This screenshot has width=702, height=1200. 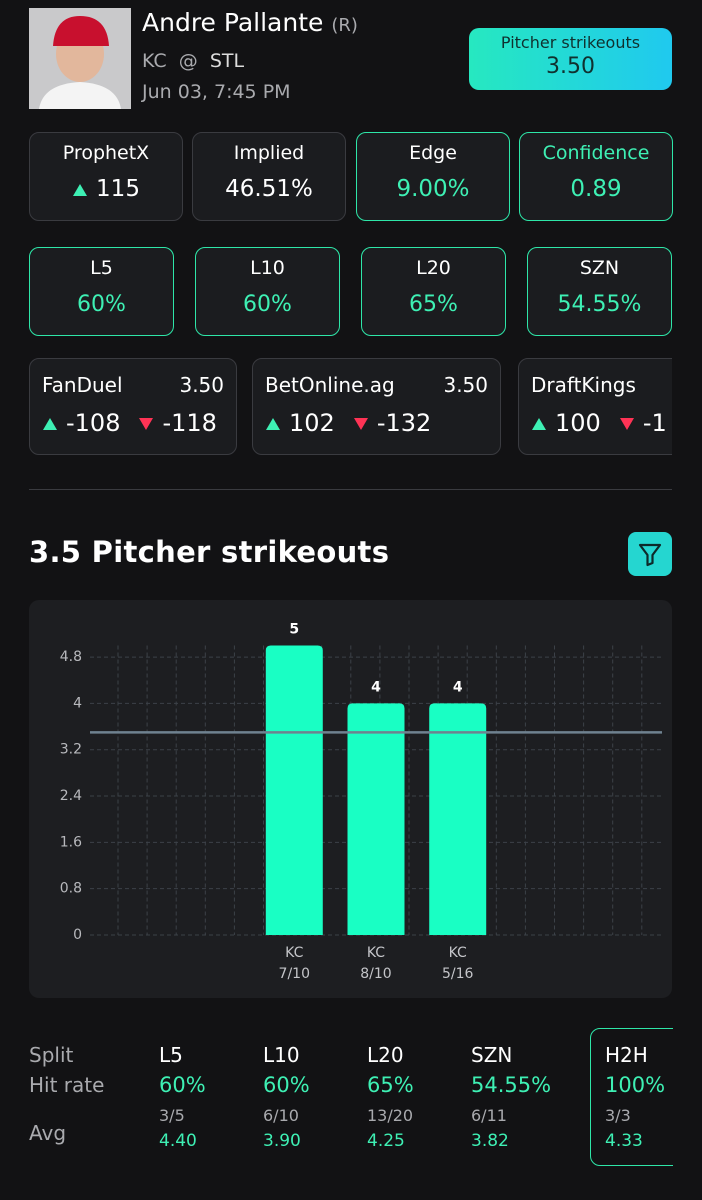 I want to click on matchup: KC @ STL, so click(x=193, y=61).